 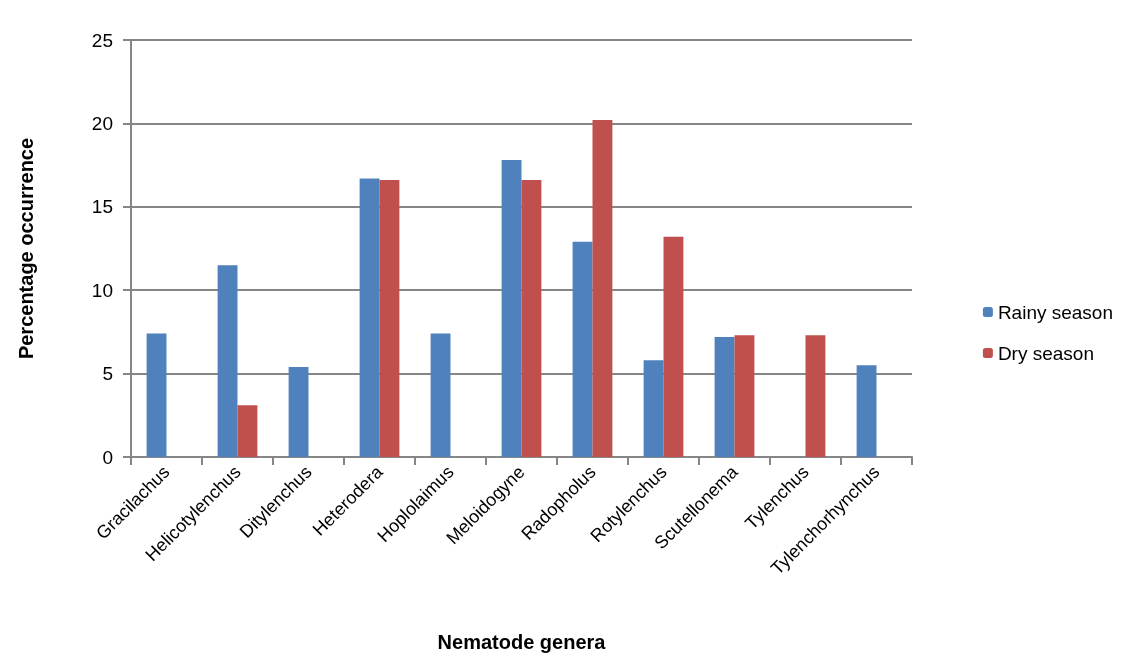 I want to click on y-tick-label: 5, so click(x=107, y=374).